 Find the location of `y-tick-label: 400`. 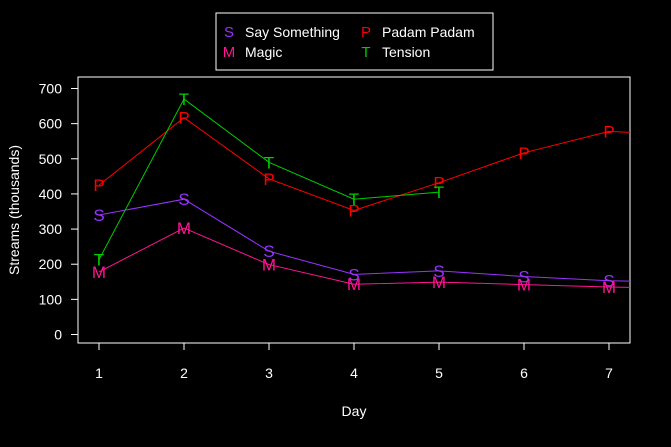

y-tick-label: 400 is located at coordinates (51, 194).